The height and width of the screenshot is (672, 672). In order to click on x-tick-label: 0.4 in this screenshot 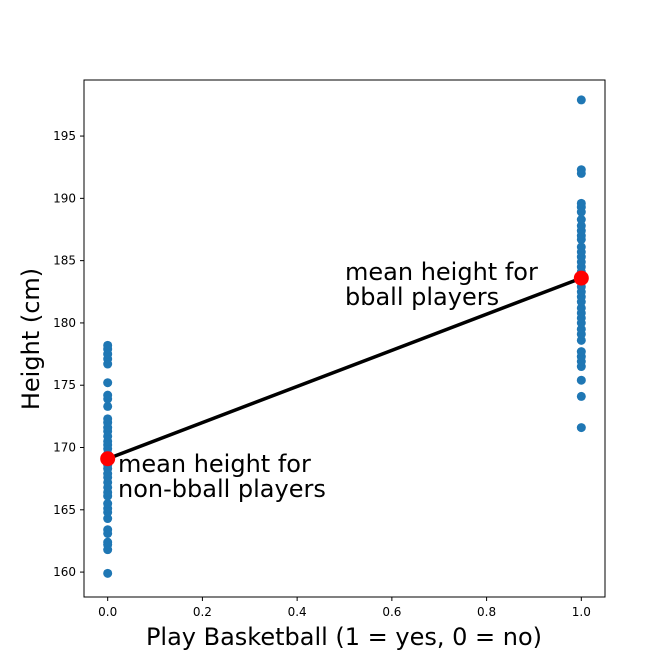, I will do `click(297, 612)`.